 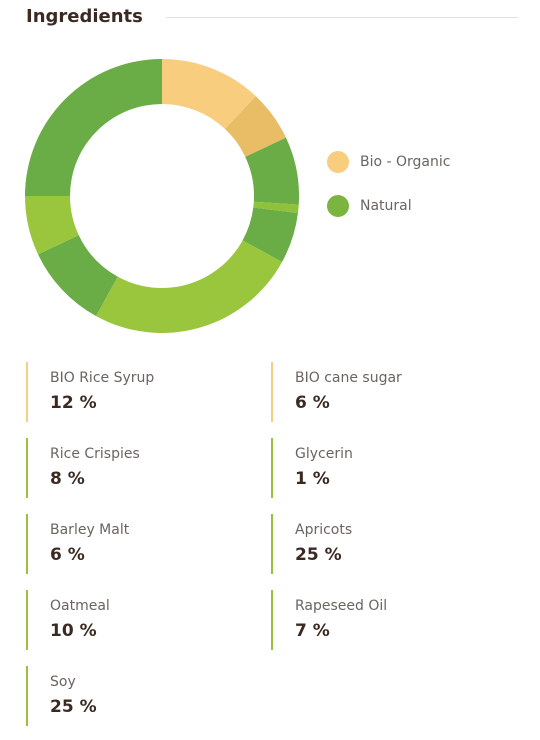 I want to click on ingredient-name: Apricots, so click(x=324, y=530).